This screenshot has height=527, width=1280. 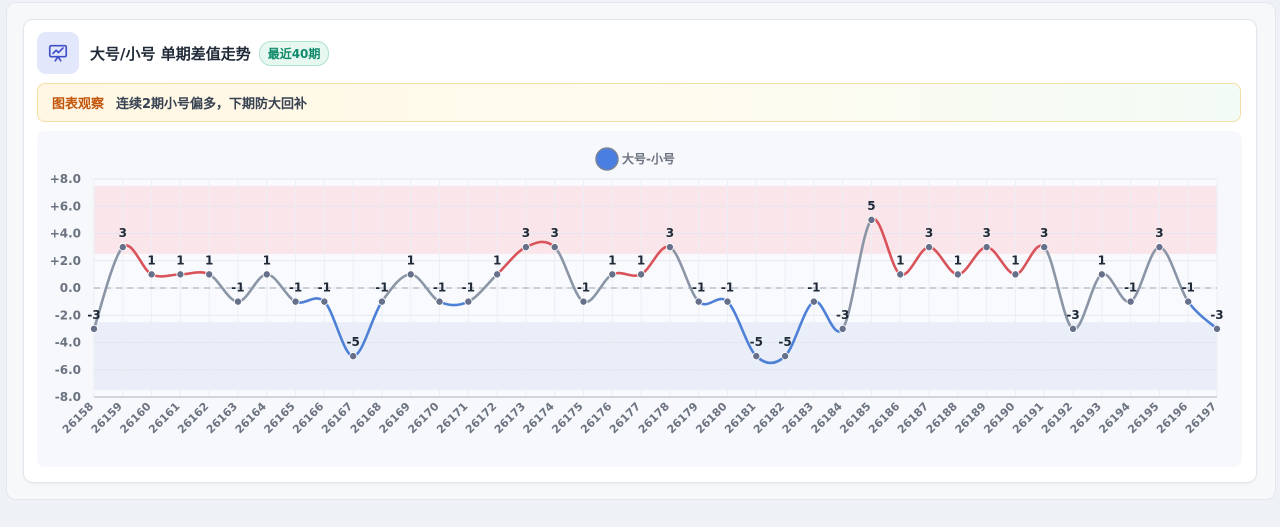 What do you see at coordinates (212, 104) in the screenshot?
I see `observation-text: 连续2期小号偏多，下期防大回补` at bounding box center [212, 104].